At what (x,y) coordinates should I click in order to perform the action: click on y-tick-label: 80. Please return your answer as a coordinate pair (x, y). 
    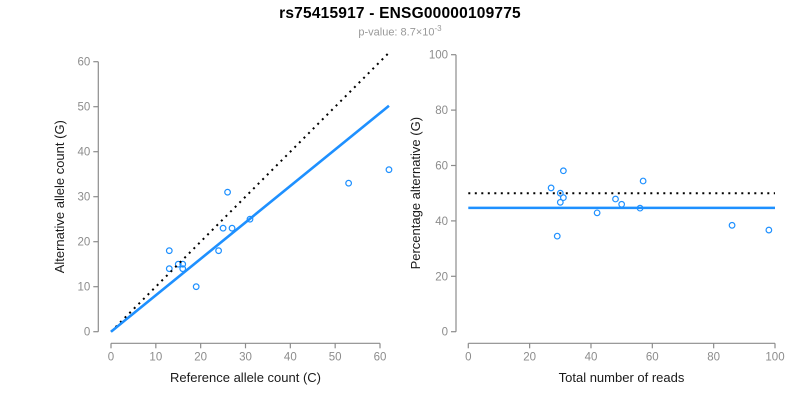
    Looking at the image, I should click on (441, 111).